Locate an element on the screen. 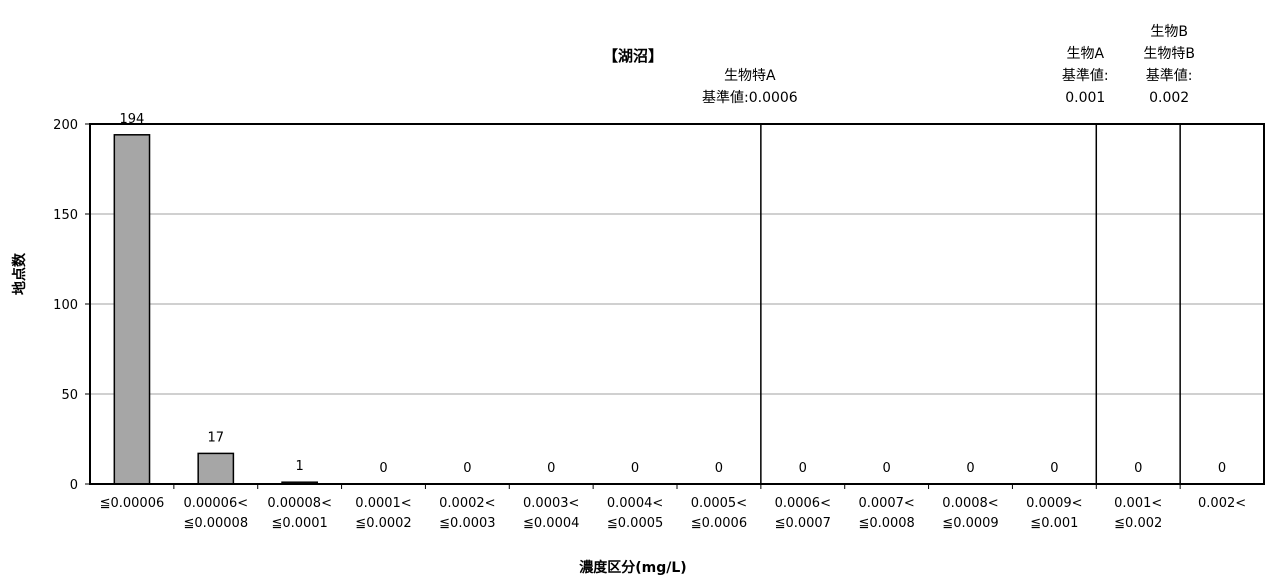 The image size is (1269, 578). x-tick-label: 0.00008< ≦0.0001 is located at coordinates (299, 513).